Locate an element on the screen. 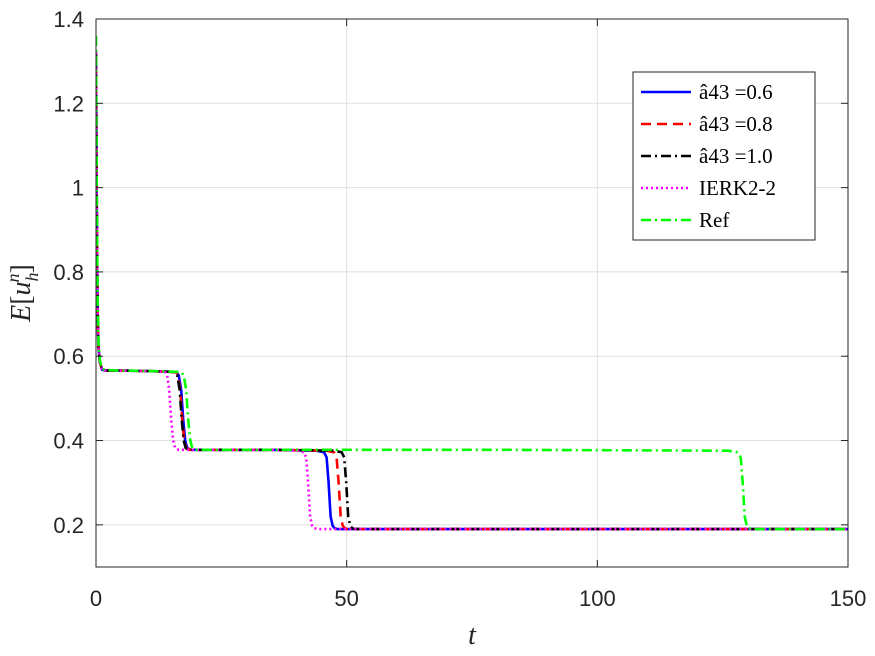 The width and height of the screenshot is (875, 656). legend: â43 =0.6 â43 =0.8 â43 =1.0 IERK2-2 Ref is located at coordinates (724, 156).